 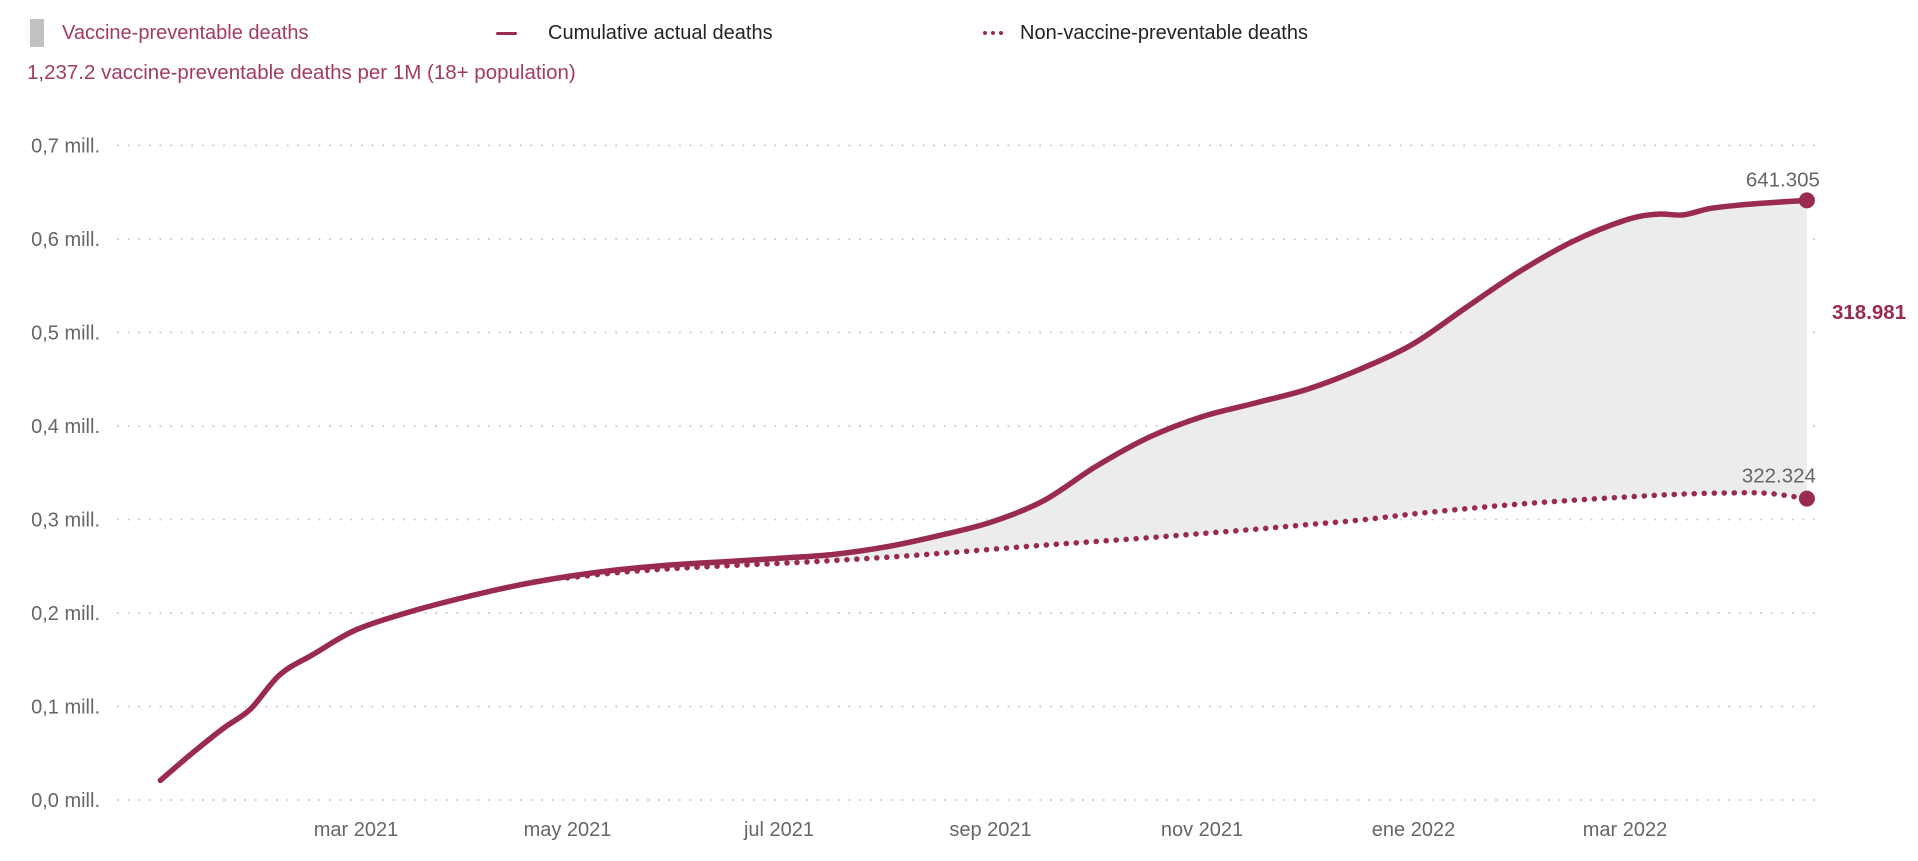 What do you see at coordinates (1806, 498) in the screenshot?
I see `dotted-line-end-dot` at bounding box center [1806, 498].